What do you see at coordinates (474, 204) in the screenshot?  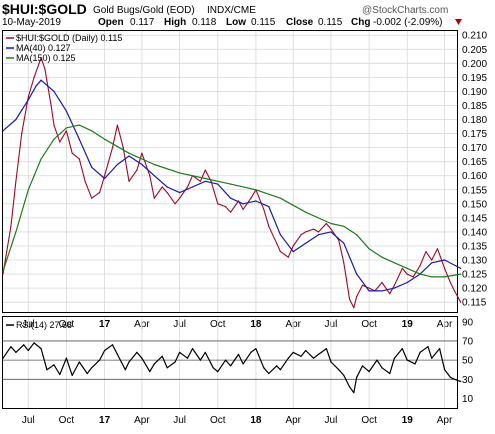 I see `y-tick-label: 0.150` at bounding box center [474, 204].